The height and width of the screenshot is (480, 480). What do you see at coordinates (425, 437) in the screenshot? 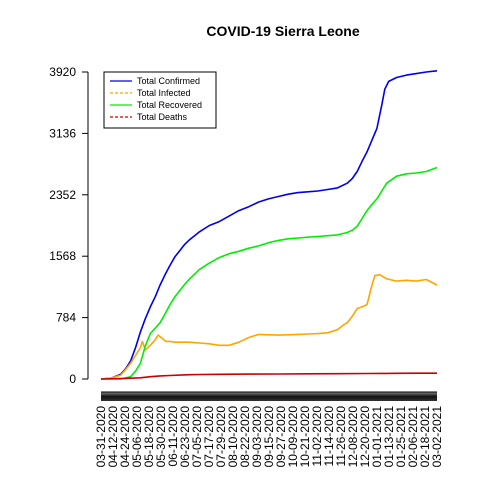
I see `x-tick-label: 02-18-2021` at bounding box center [425, 437].